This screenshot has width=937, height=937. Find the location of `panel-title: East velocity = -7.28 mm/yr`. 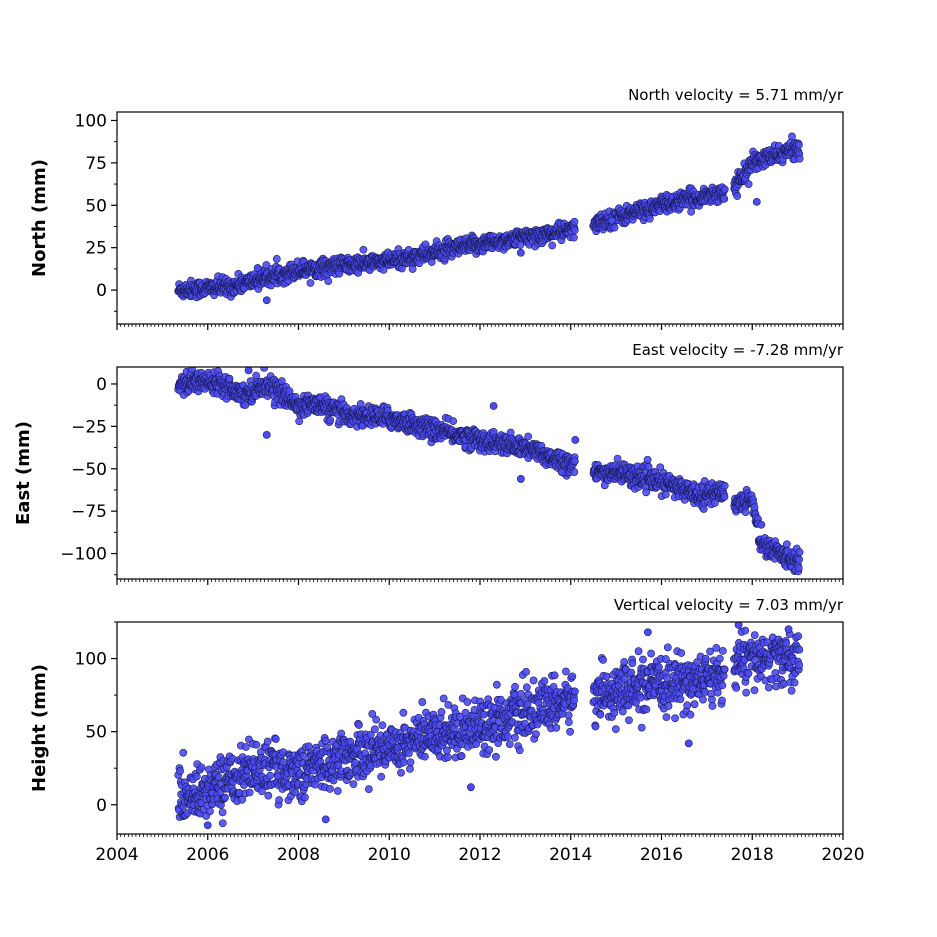

panel-title: East velocity = -7.28 mm/yr is located at coordinates (738, 350).